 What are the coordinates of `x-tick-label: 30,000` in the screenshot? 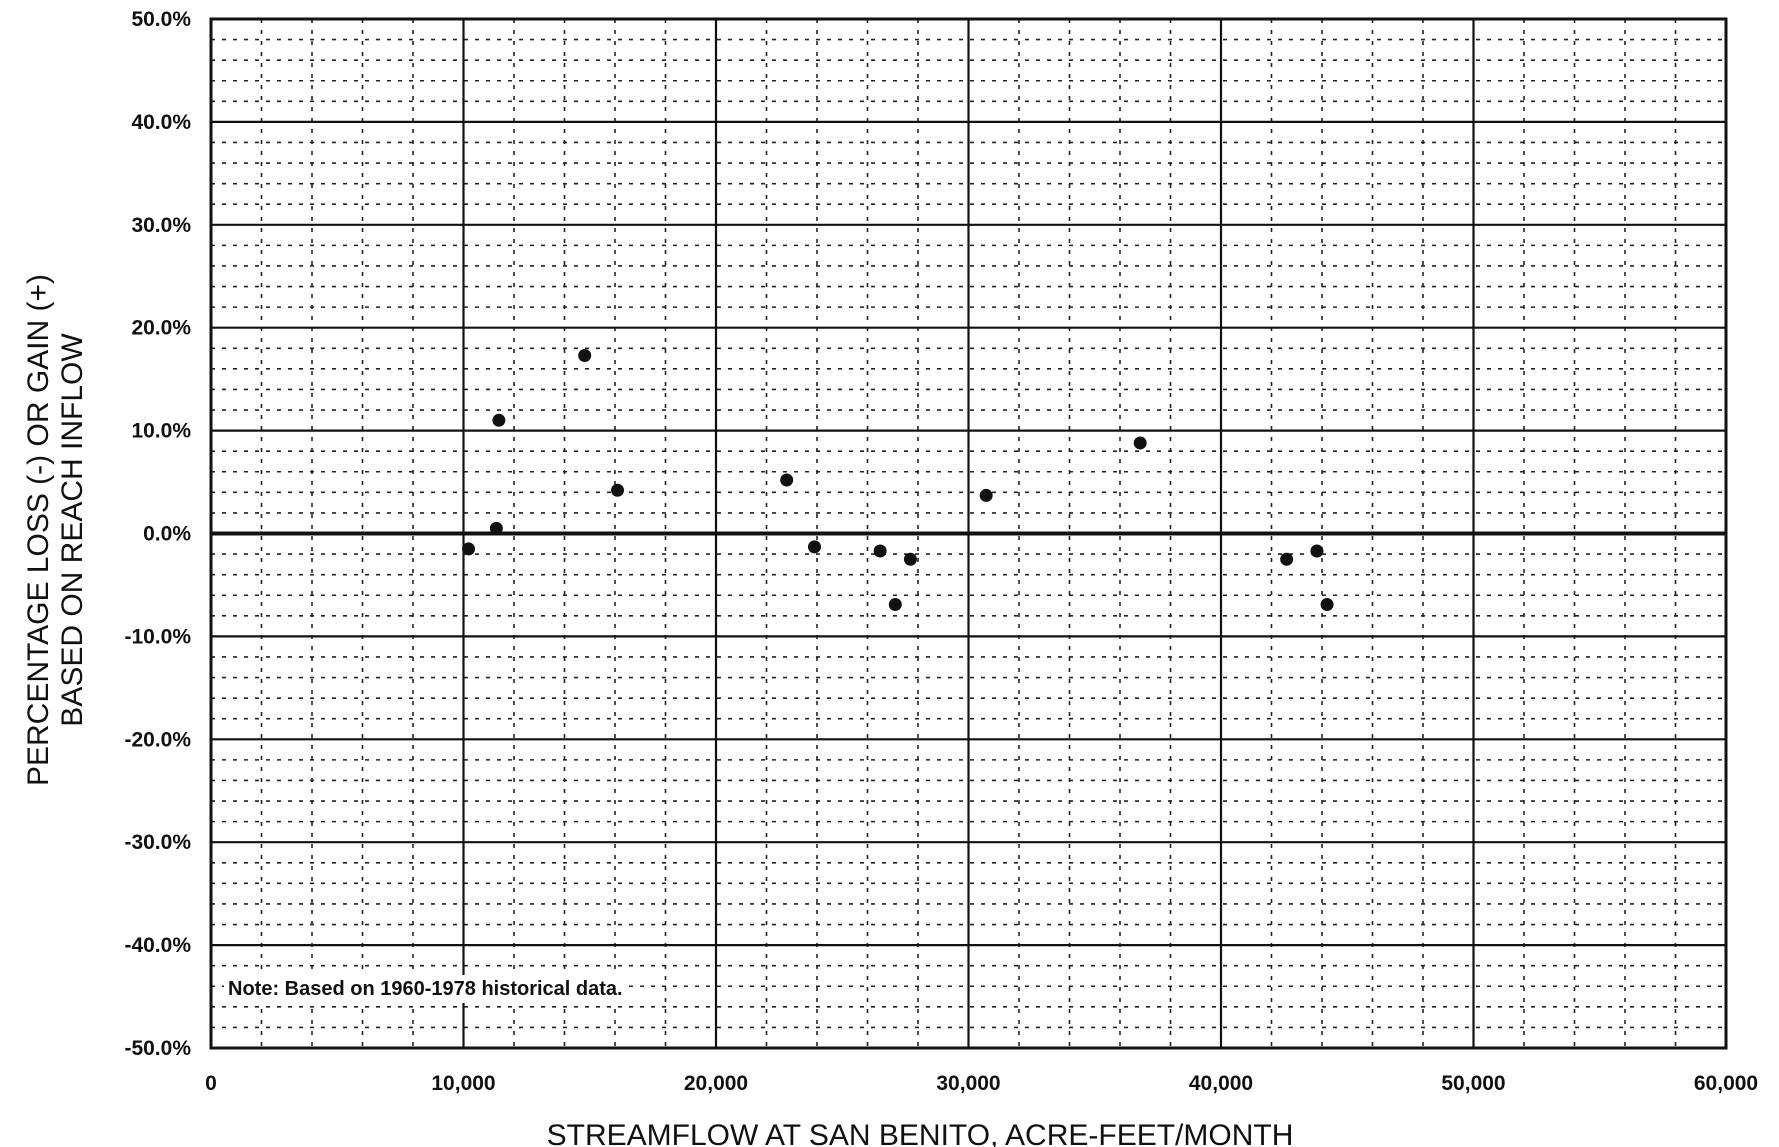 It's located at (968, 1083).